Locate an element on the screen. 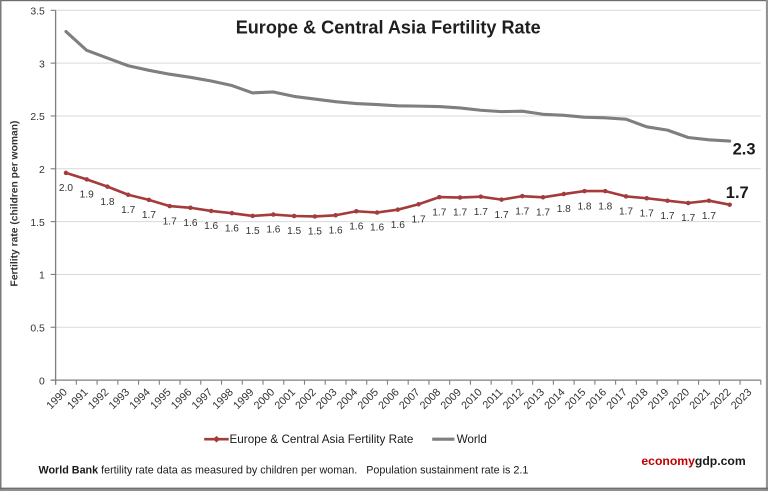 The height and width of the screenshot is (491, 768). svg-text: 3 is located at coordinates (42, 64).